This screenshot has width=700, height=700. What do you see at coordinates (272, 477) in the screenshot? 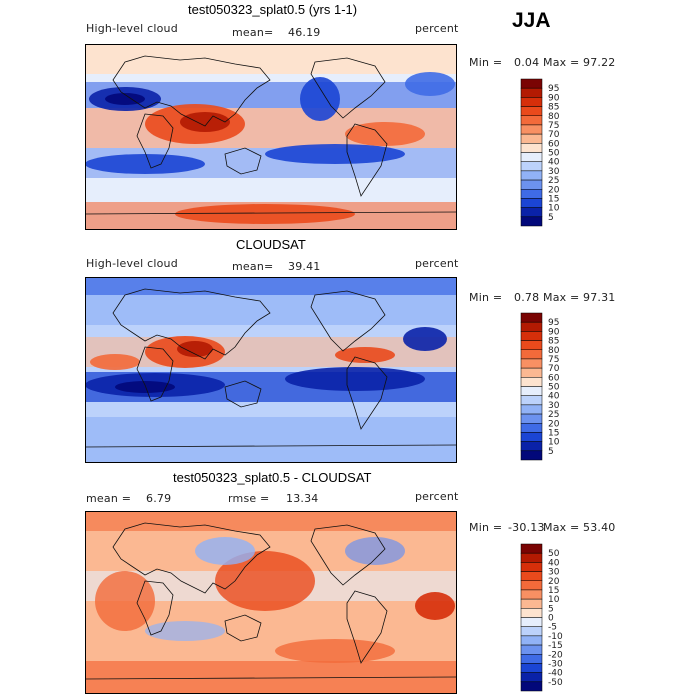
I see `panel3-title: test050323_splat0.5 - CLOUDSAT` at bounding box center [272, 477].